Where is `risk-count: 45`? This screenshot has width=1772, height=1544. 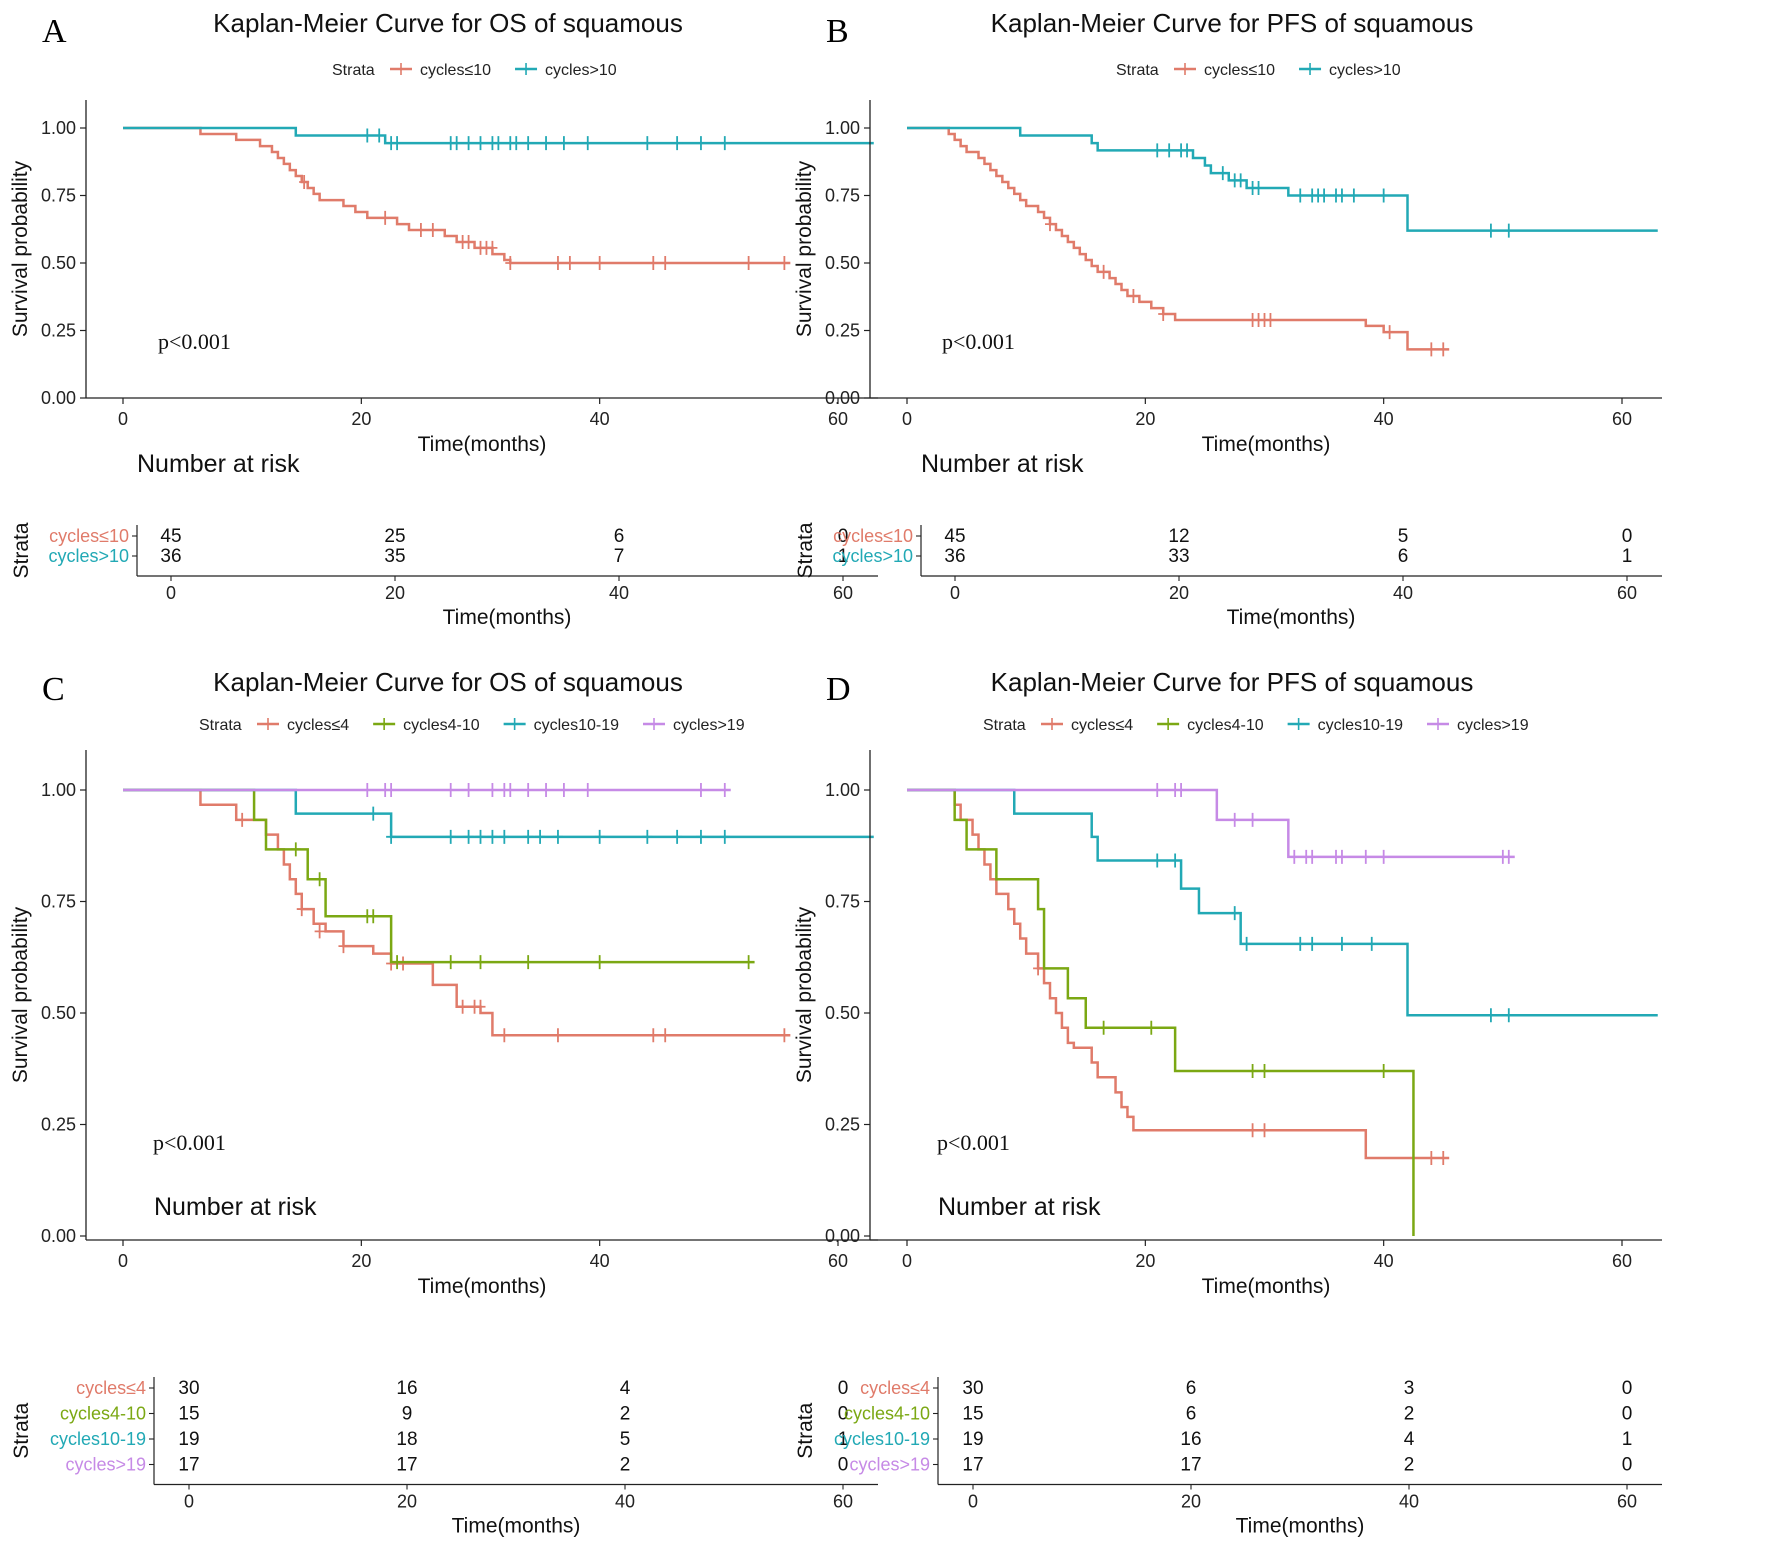
risk-count: 45 is located at coordinates (954, 536).